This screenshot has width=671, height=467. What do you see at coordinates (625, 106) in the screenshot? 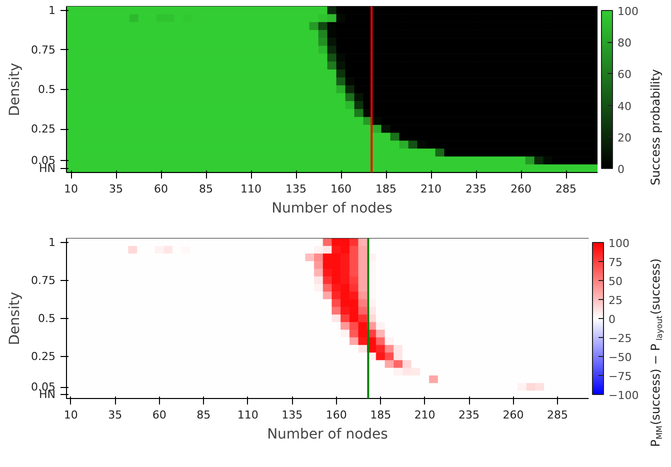
I see `color-bar-label: 40` at bounding box center [625, 106].